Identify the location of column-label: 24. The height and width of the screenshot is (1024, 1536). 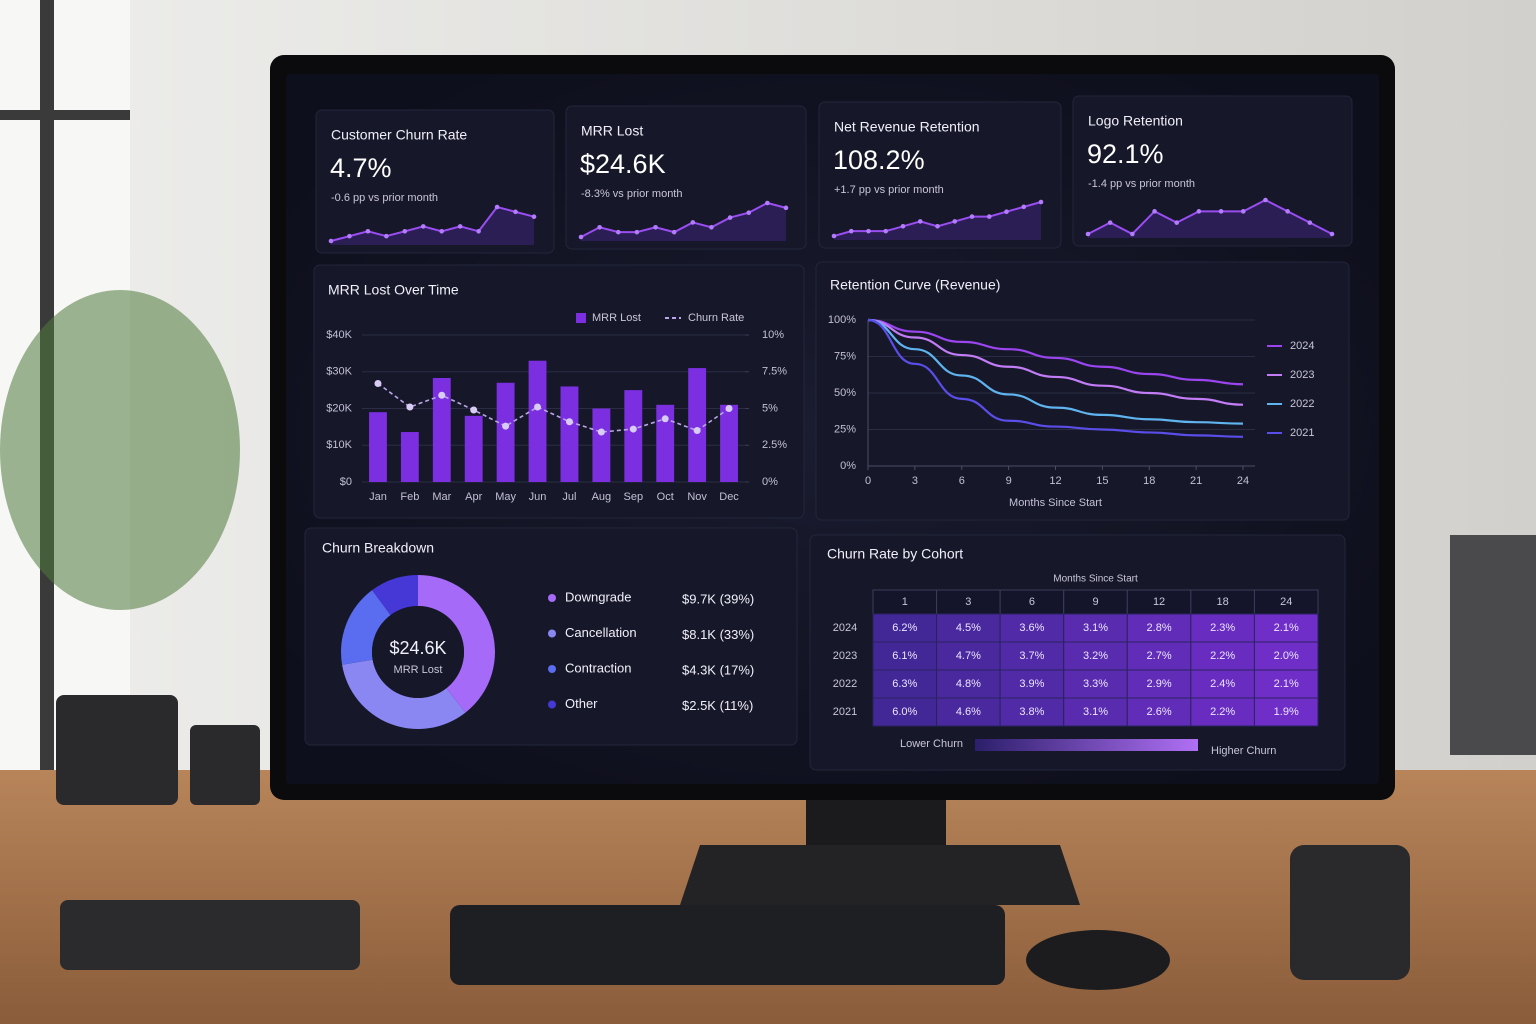
(1286, 602).